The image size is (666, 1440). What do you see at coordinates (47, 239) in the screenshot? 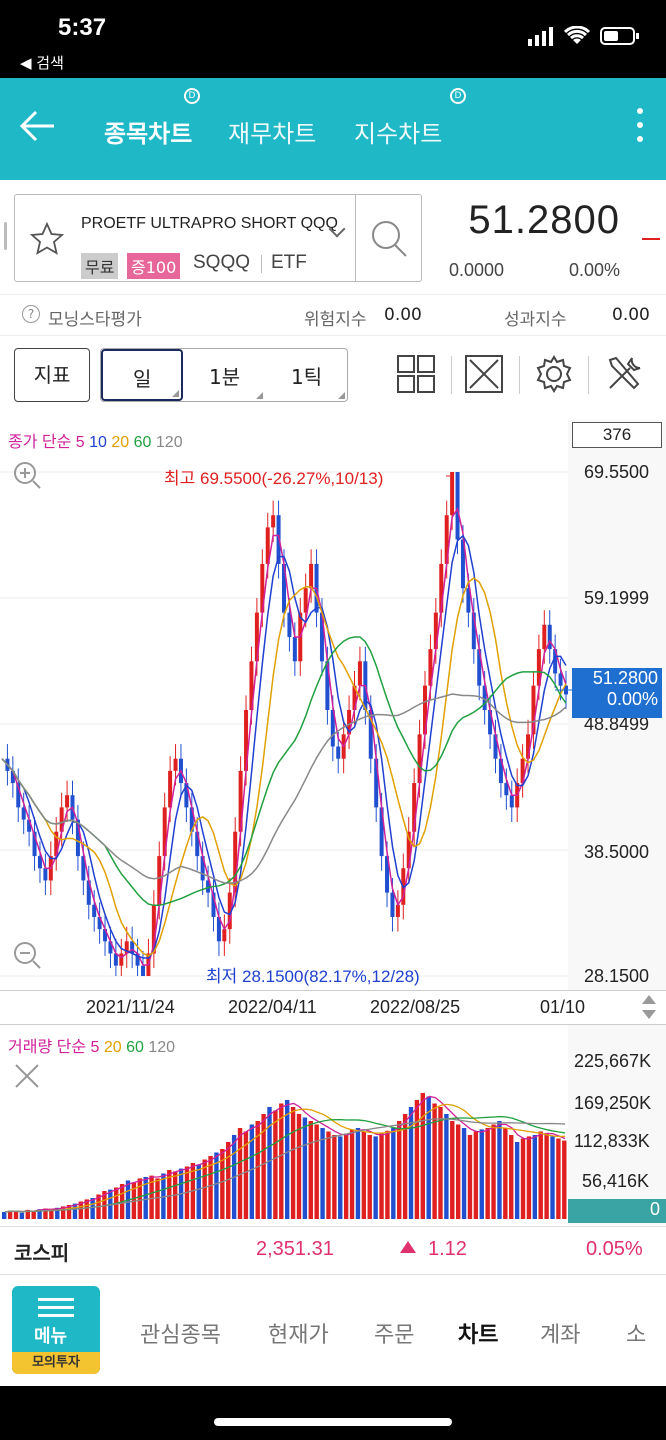
I see `favorite-star-icon` at bounding box center [47, 239].